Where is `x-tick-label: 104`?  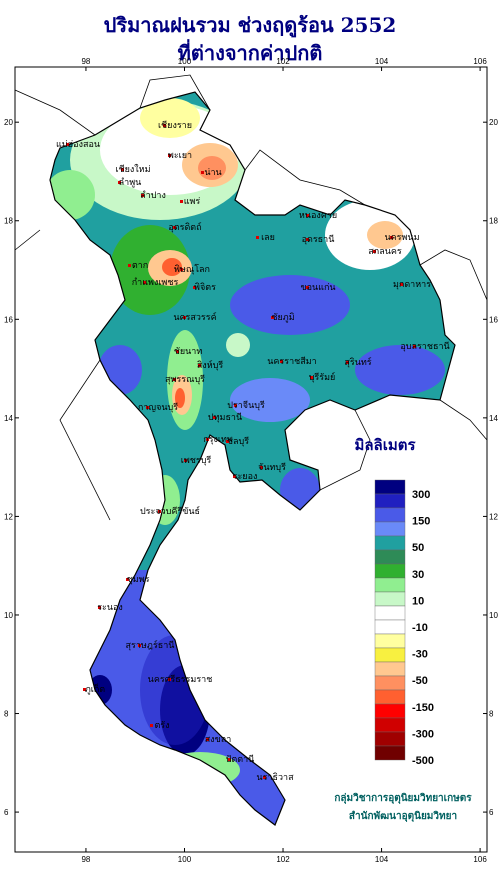 x-tick-label: 104 is located at coordinates (382, 61).